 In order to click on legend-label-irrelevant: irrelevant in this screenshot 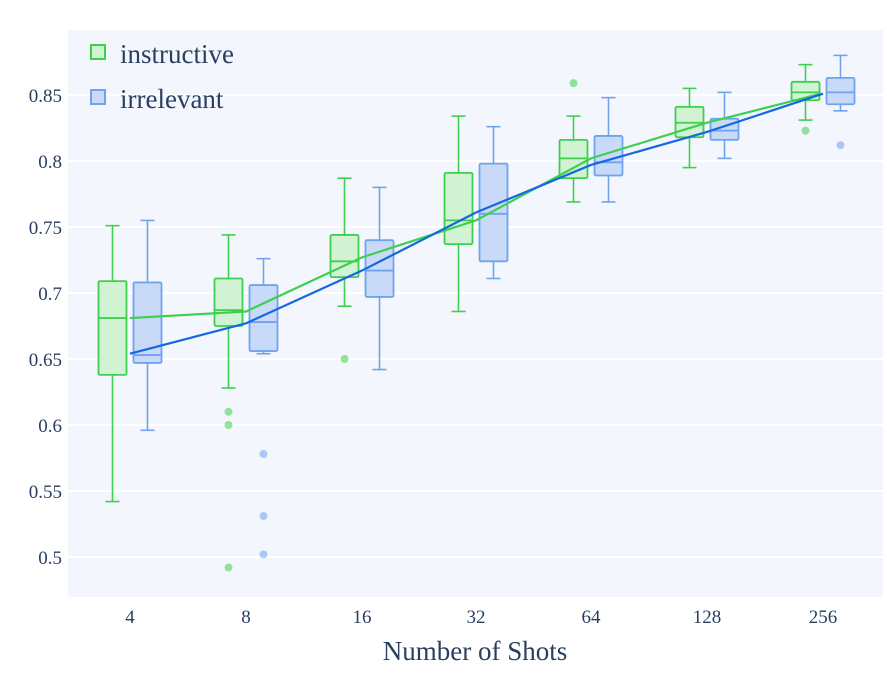, I will do `click(172, 99)`.